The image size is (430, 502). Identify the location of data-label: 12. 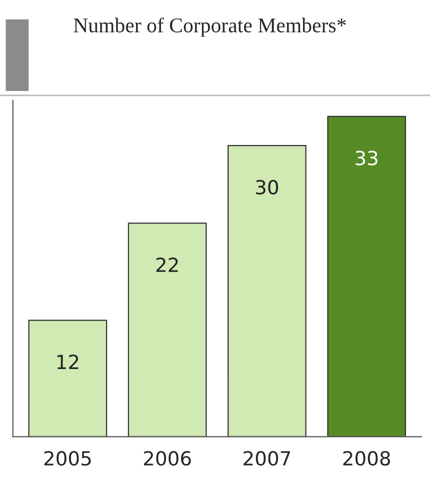
(67, 361).